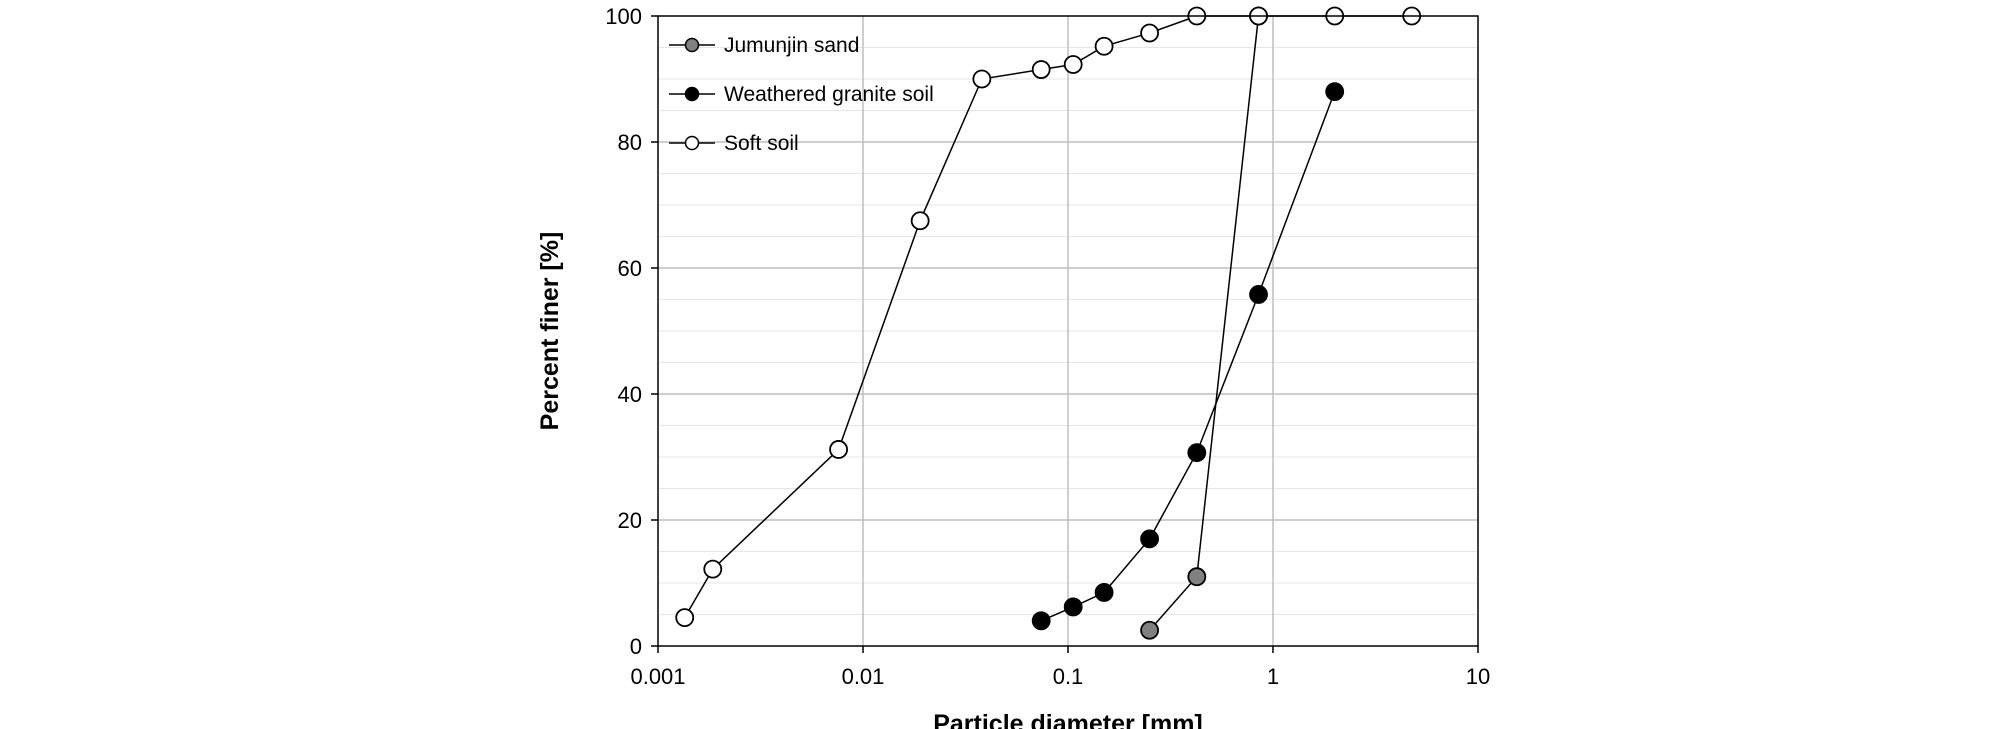 The image size is (2008, 729). Describe the element at coordinates (1478, 676) in the screenshot. I see `x-tick-label: 10` at that location.